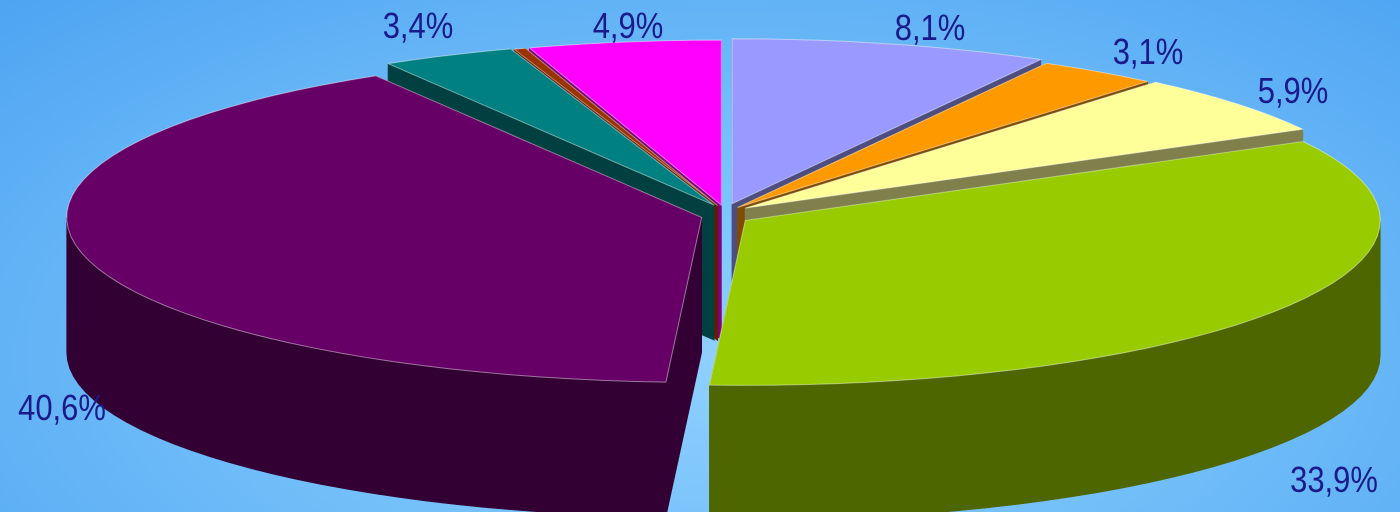 The image size is (1400, 512). What do you see at coordinates (1293, 92) in the screenshot?
I see `pie-slice-label-2: 5,9%` at bounding box center [1293, 92].